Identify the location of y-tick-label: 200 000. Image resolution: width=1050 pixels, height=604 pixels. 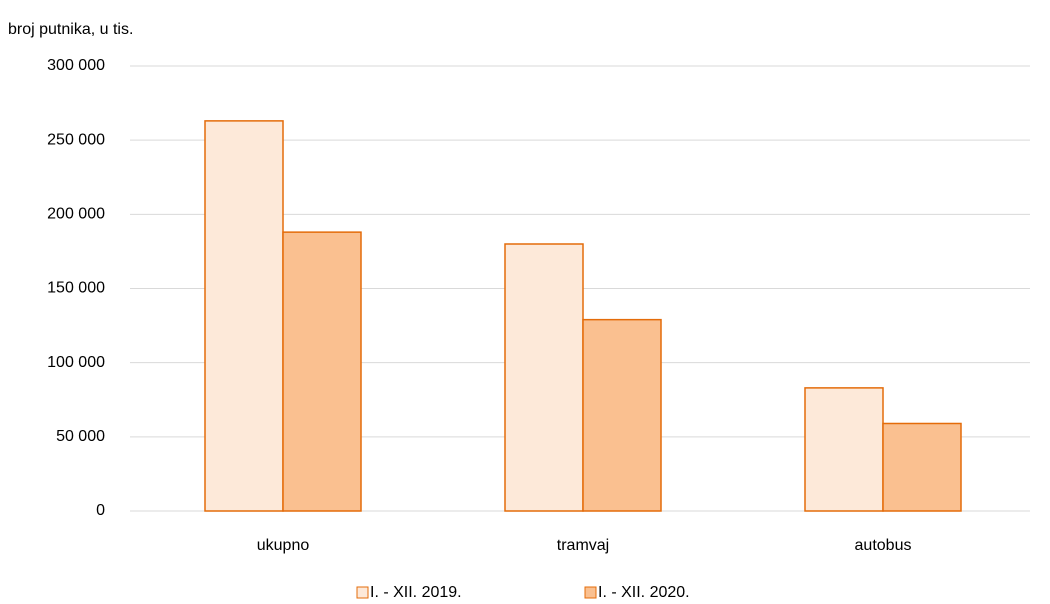
(76, 214).